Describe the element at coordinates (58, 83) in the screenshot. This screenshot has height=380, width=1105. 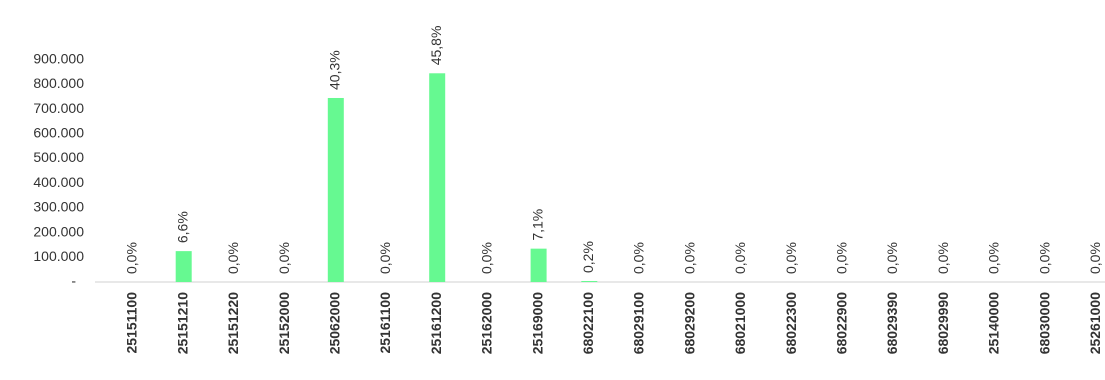
I see `y-tick-label: 800.000` at that location.